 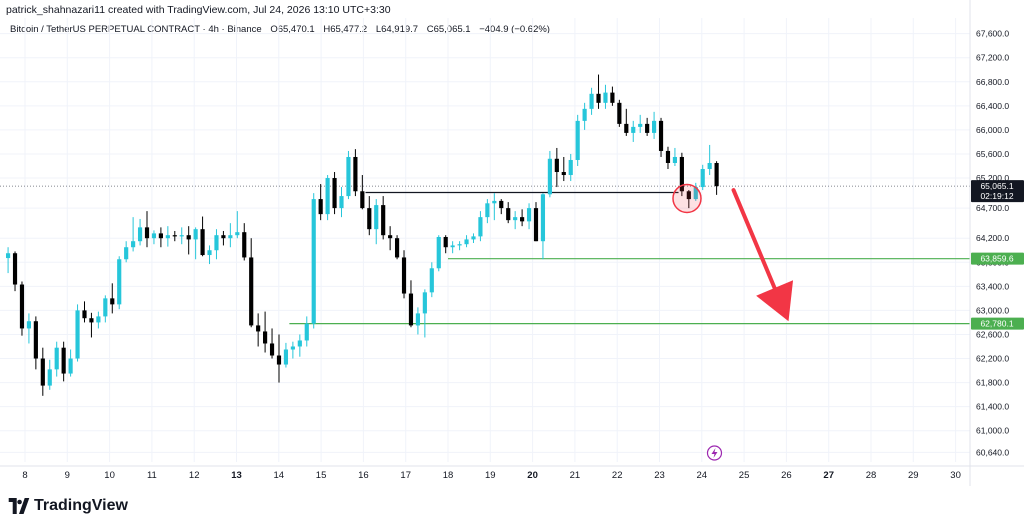 I want to click on lightning-icon, so click(x=714, y=453).